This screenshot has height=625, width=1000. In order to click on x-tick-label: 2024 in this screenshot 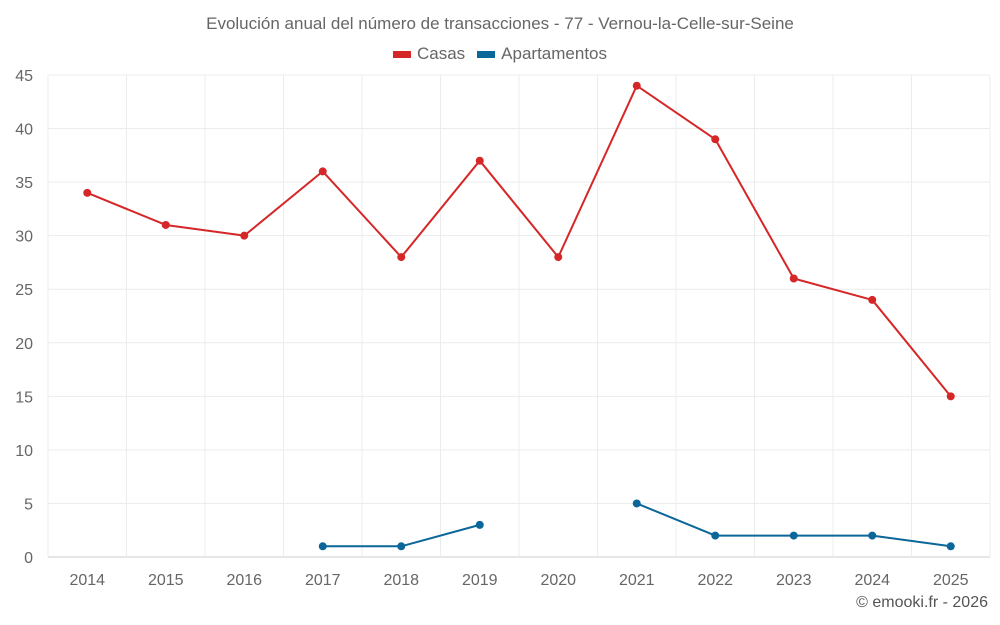, I will do `click(872, 580)`.